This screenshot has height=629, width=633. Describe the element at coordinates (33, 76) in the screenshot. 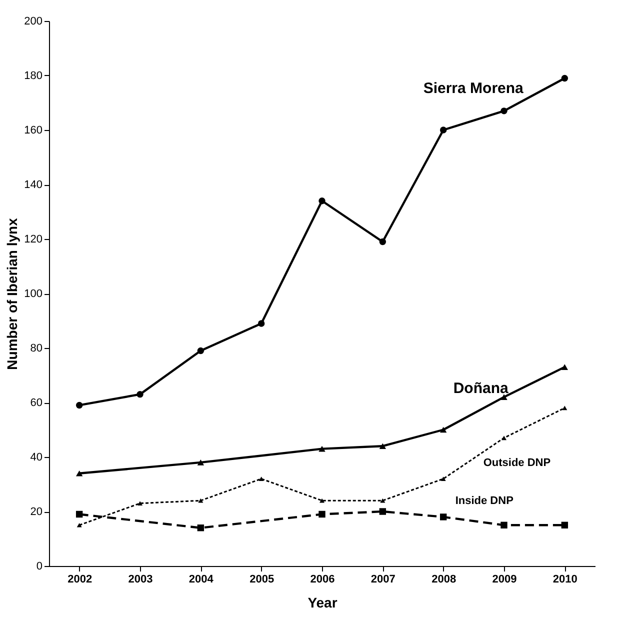

I see `y-tick-label: 180` at that location.